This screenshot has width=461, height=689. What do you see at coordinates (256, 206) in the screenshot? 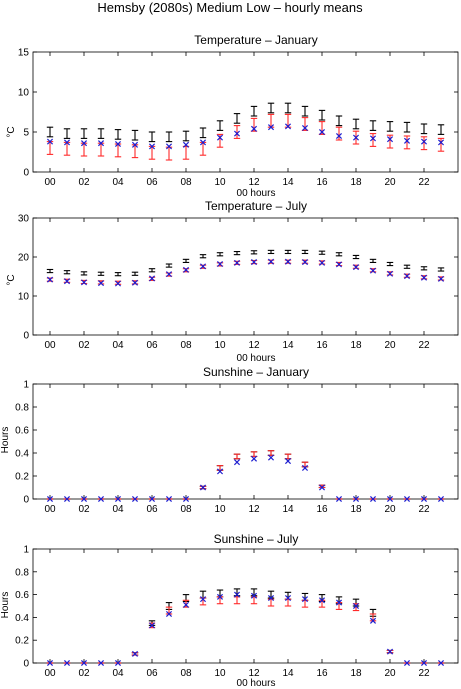
I see `panel-title: Temperature – July` at bounding box center [256, 206].